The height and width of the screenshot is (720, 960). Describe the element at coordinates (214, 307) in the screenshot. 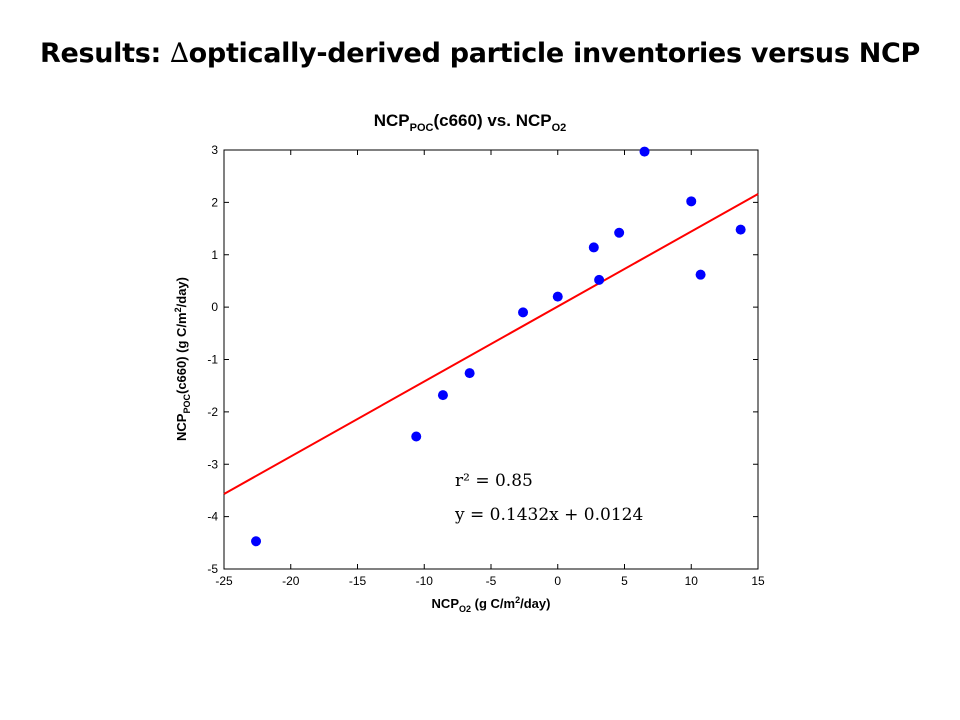

I see `y-tick-label: 0` at that location.